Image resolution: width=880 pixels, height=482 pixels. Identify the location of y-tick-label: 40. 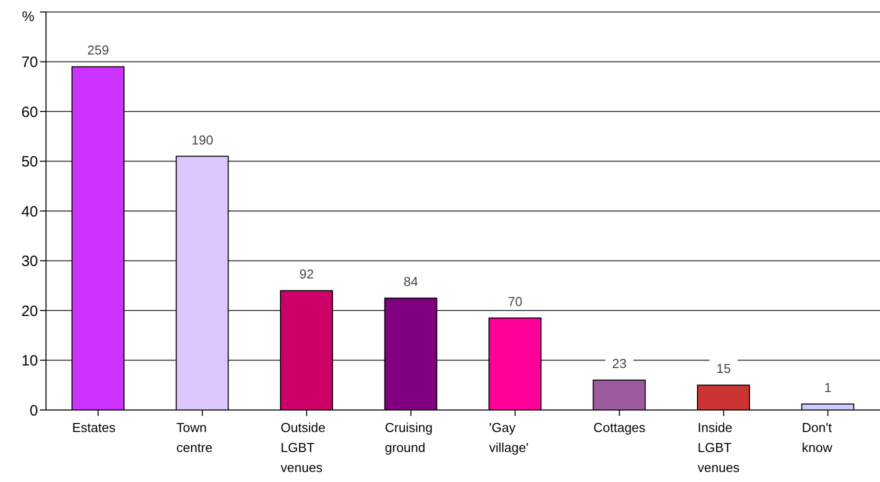
(29, 211).